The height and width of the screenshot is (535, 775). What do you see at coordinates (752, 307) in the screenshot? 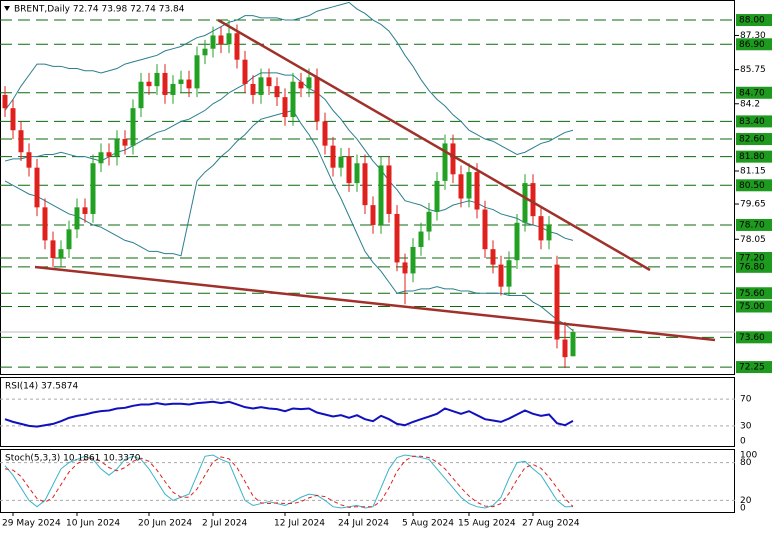
I see `level-label: 75.00` at bounding box center [752, 307].